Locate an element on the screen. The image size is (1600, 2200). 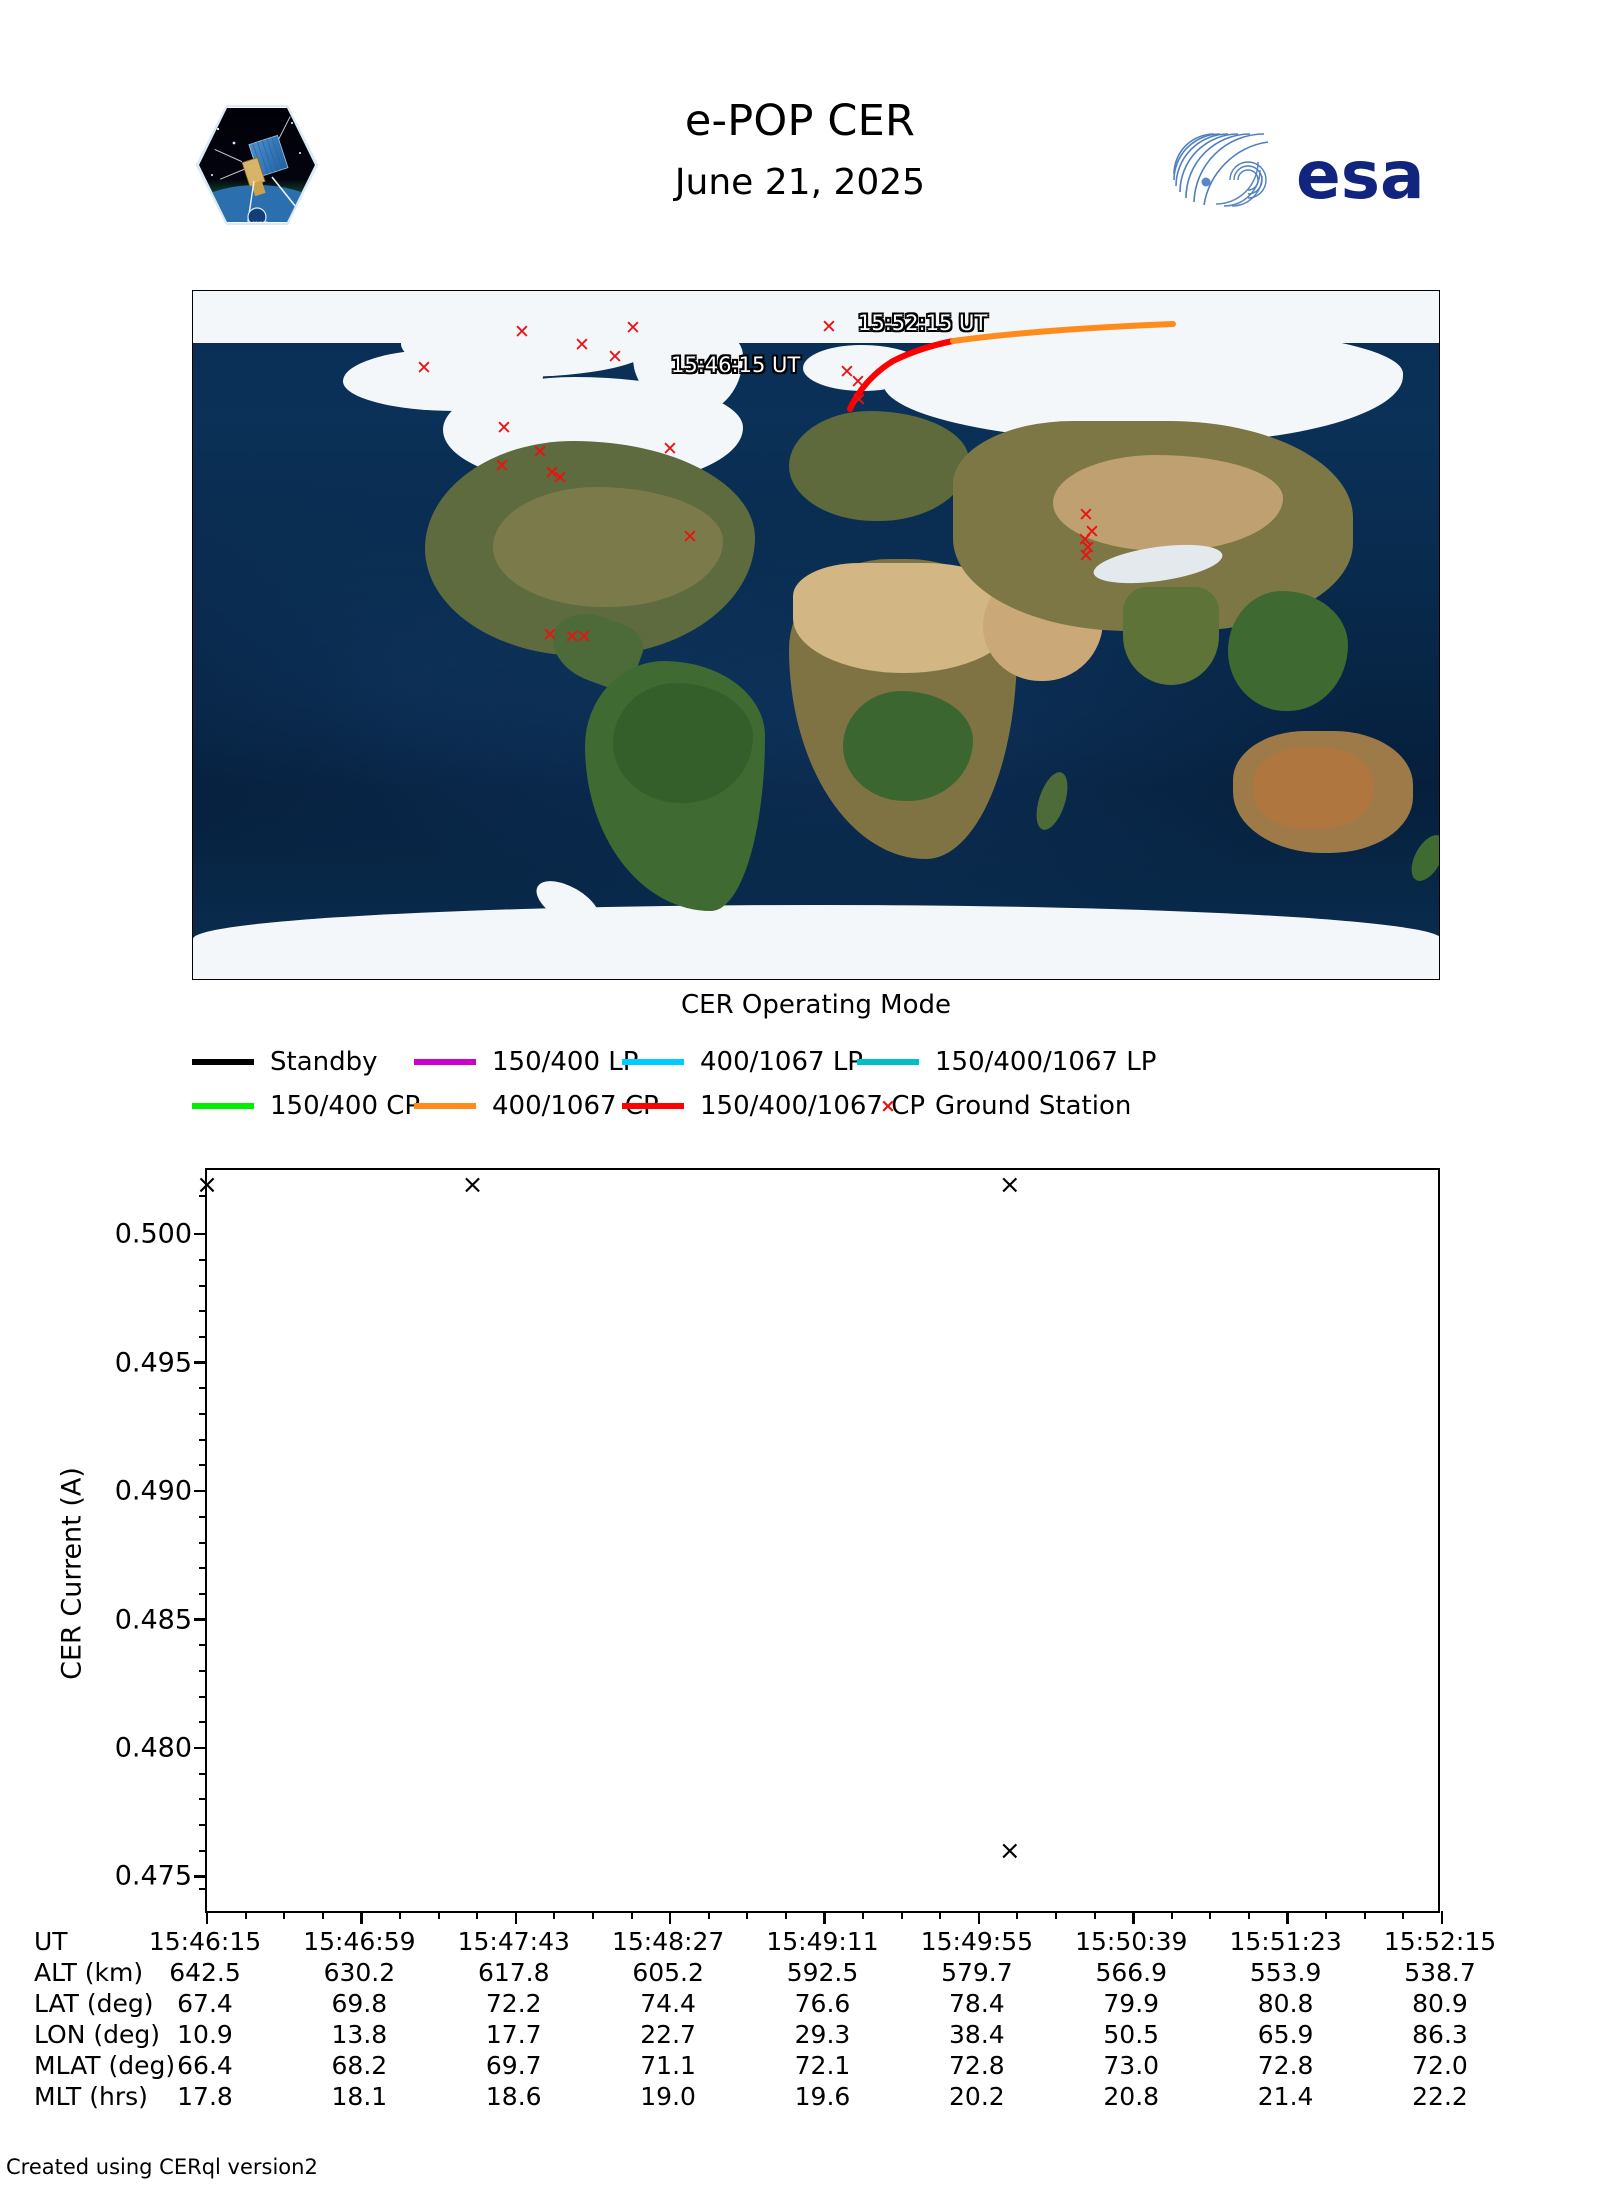
table-cell: 579.7 is located at coordinates (977, 1972).